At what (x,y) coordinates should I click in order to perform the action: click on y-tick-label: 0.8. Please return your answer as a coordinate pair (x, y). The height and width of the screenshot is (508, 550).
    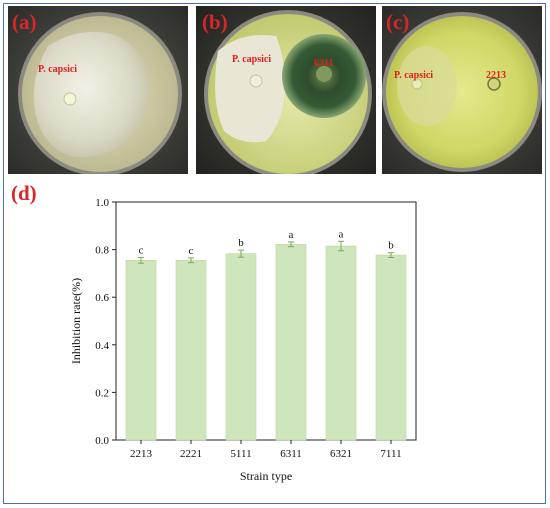
    Looking at the image, I should click on (102, 251).